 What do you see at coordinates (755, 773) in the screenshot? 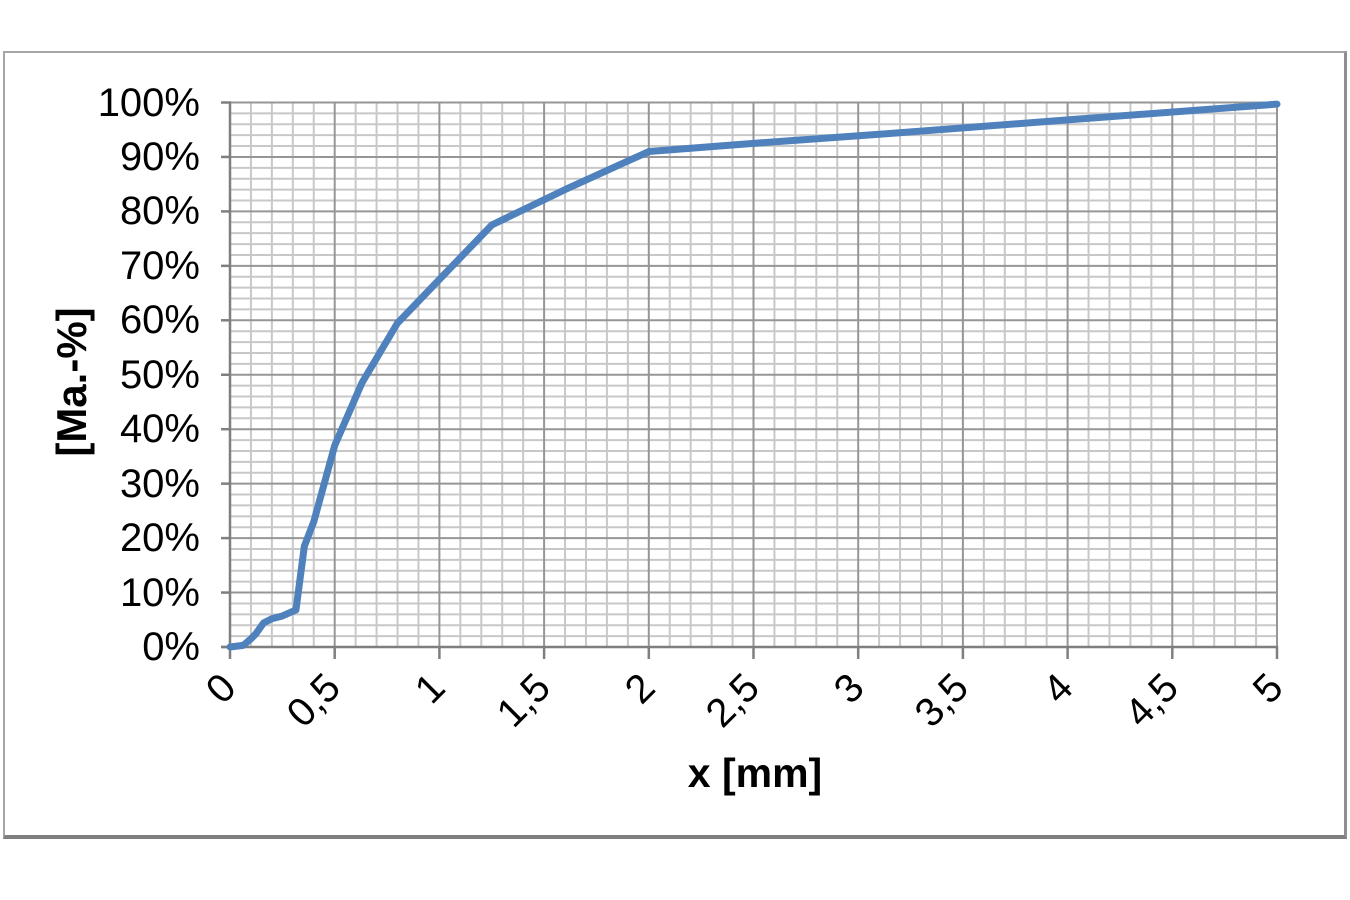
I see `x-axis-title: x [mm]` at bounding box center [755, 773].